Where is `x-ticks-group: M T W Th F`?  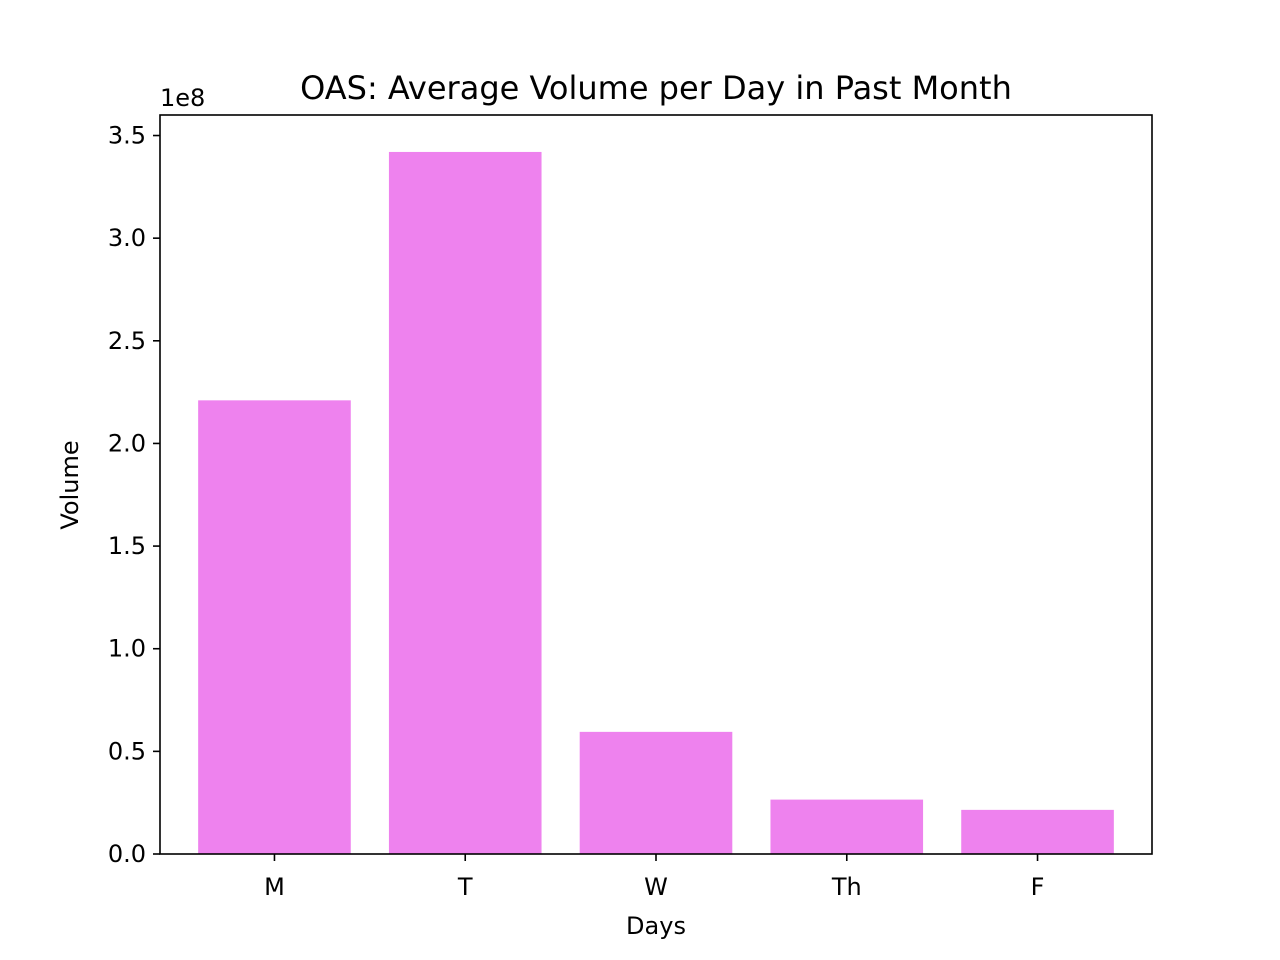
x-ticks-group: M T W Th F is located at coordinates (654, 877).